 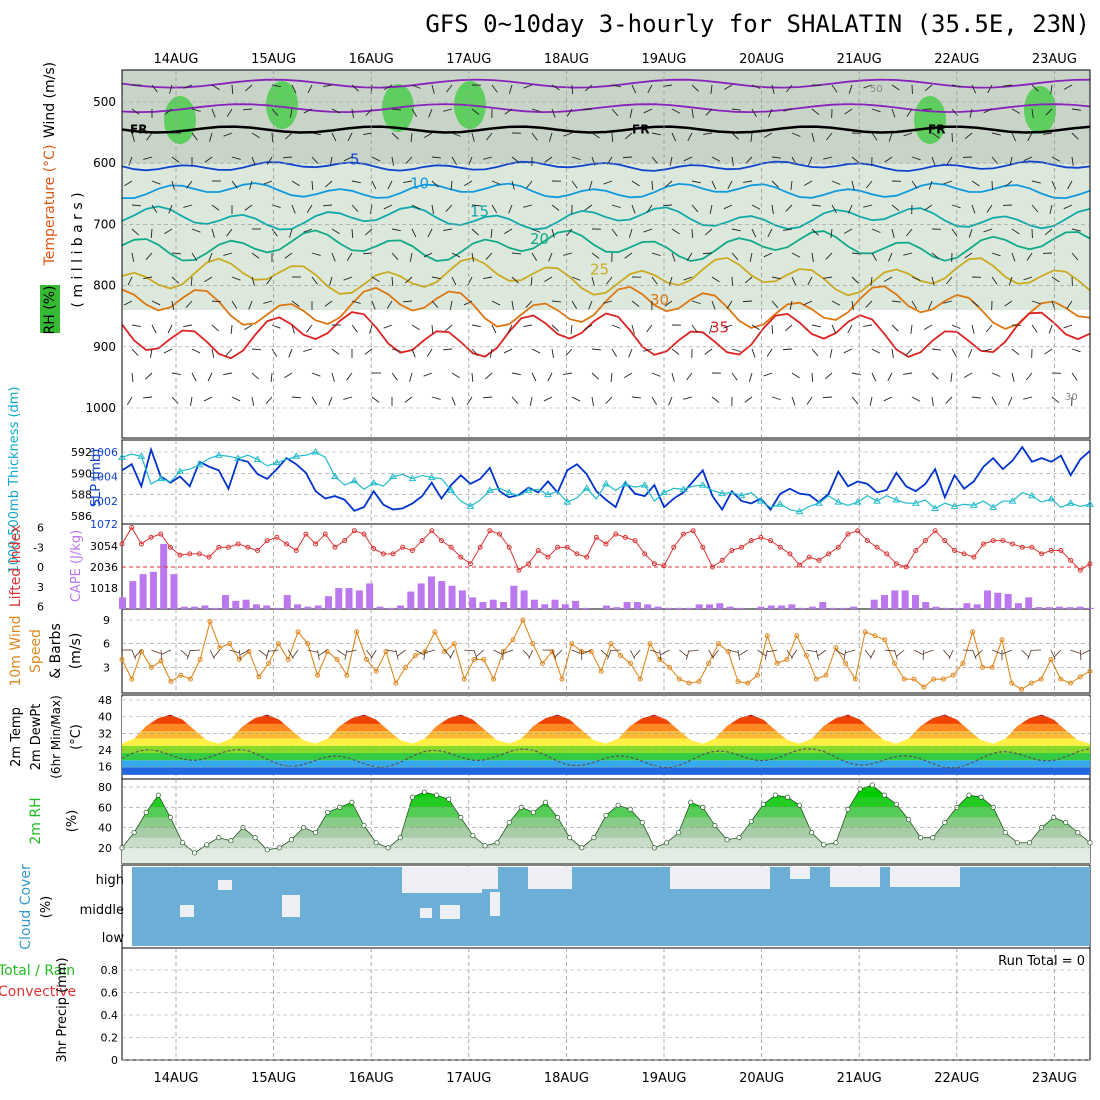 I want to click on date-label-top: 16AUG, so click(x=371, y=59).